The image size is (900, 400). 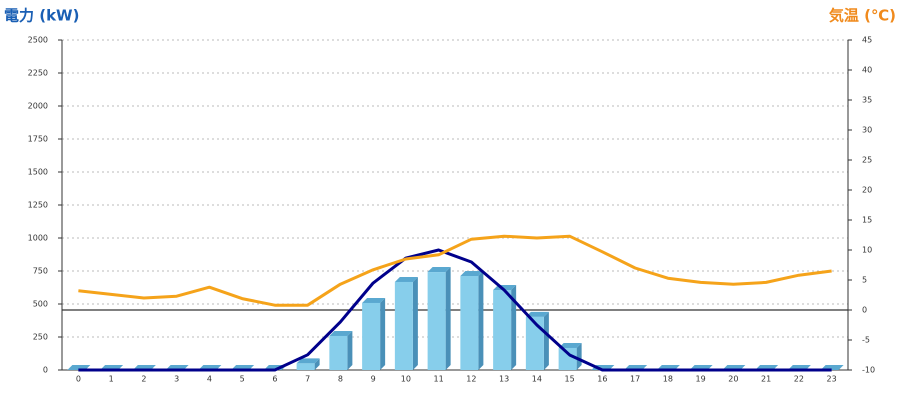 What do you see at coordinates (439, 379) in the screenshot?
I see `x-tick-label: 11` at bounding box center [439, 379].